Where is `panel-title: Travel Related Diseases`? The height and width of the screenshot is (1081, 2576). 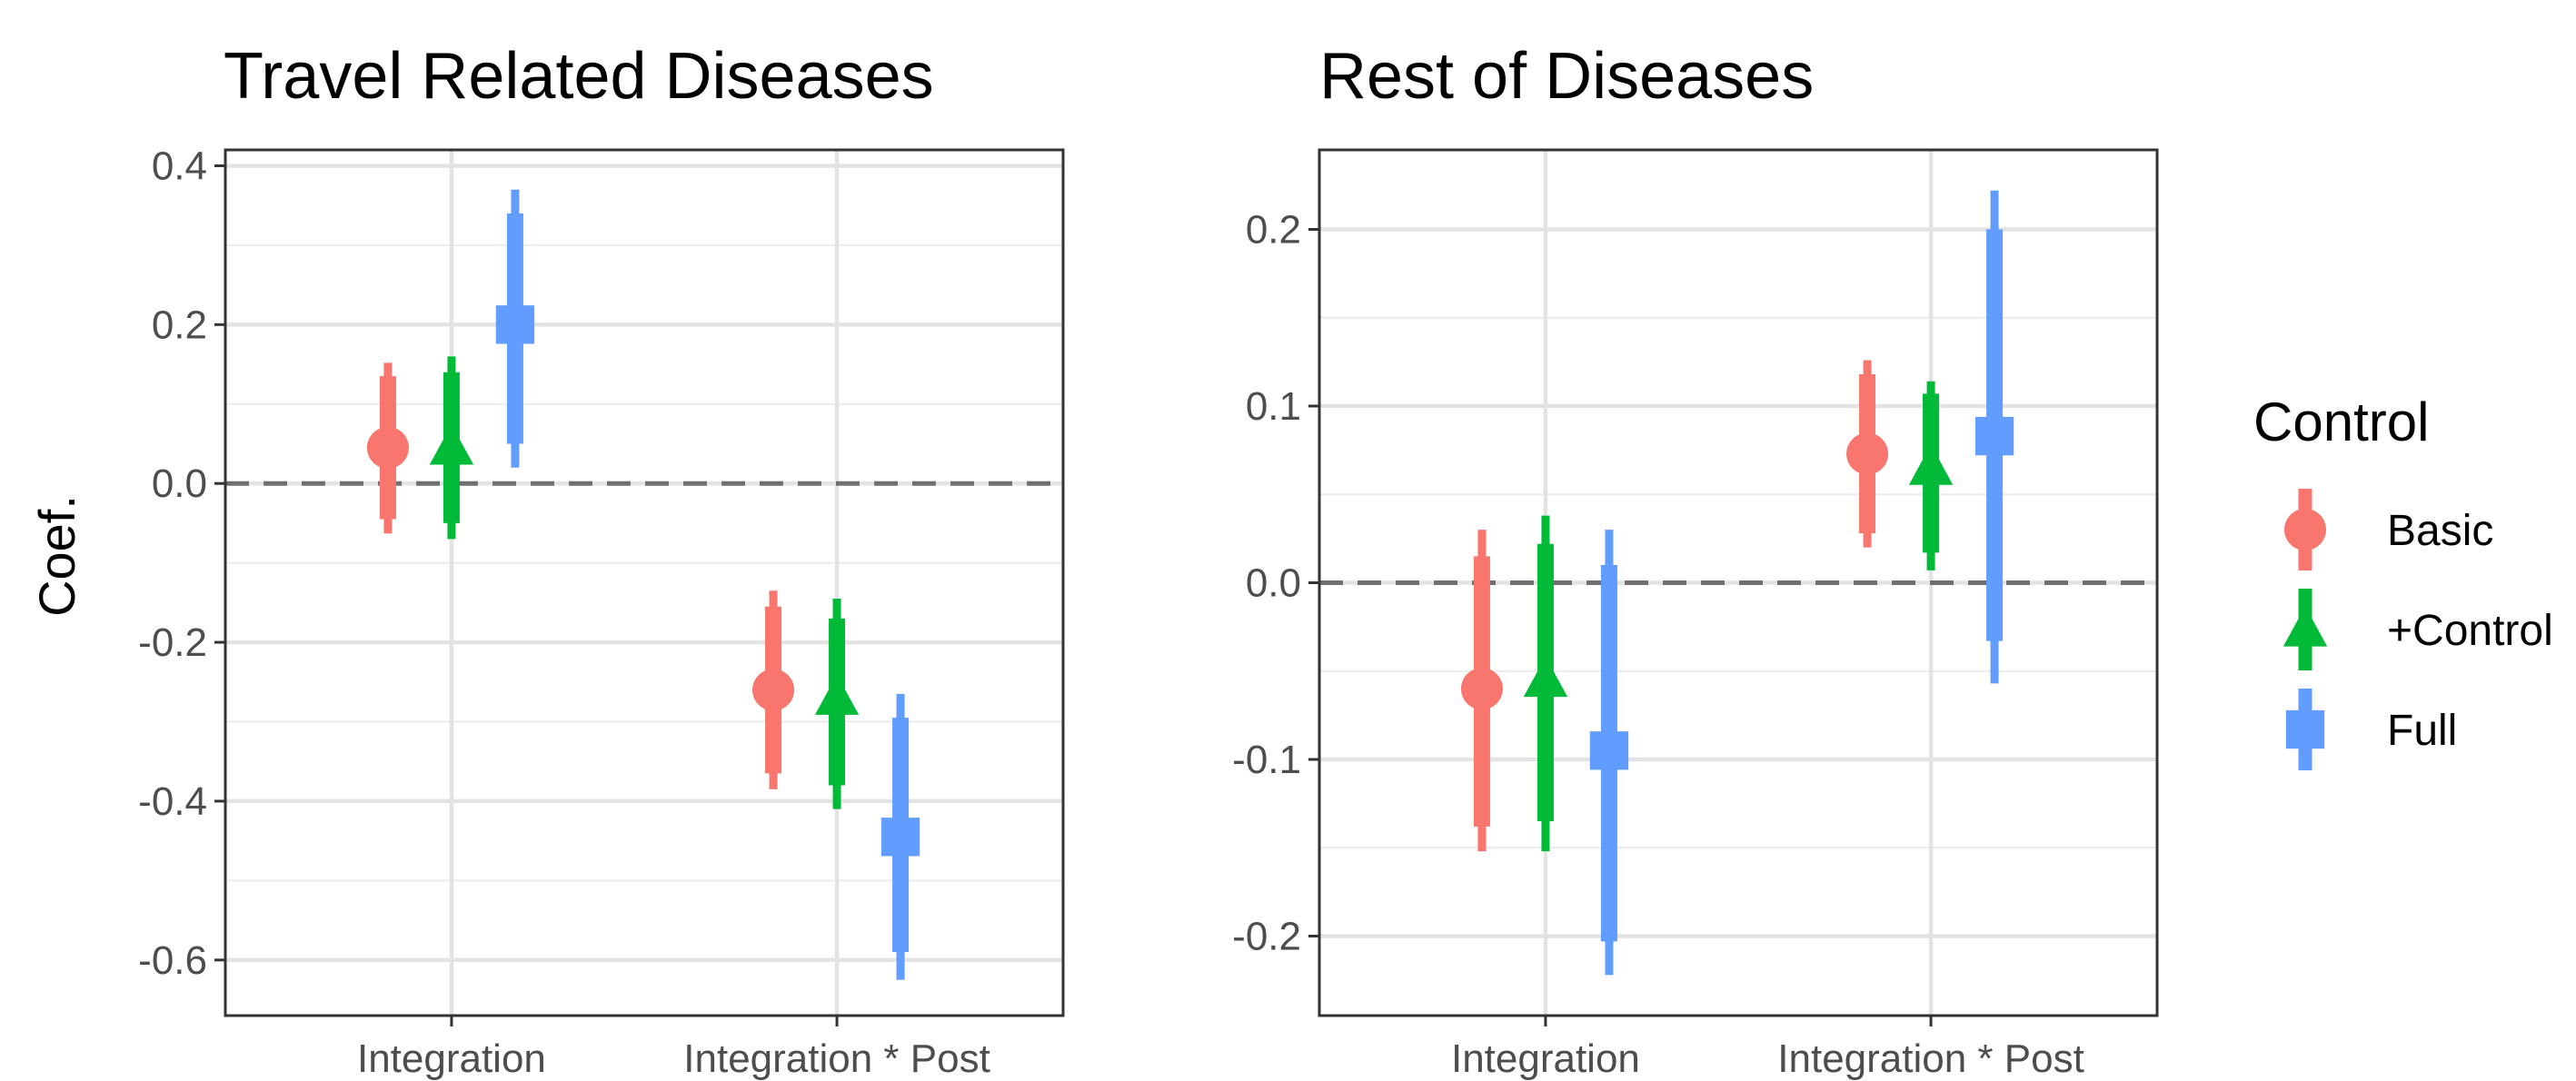 panel-title: Travel Related Diseases is located at coordinates (579, 76).